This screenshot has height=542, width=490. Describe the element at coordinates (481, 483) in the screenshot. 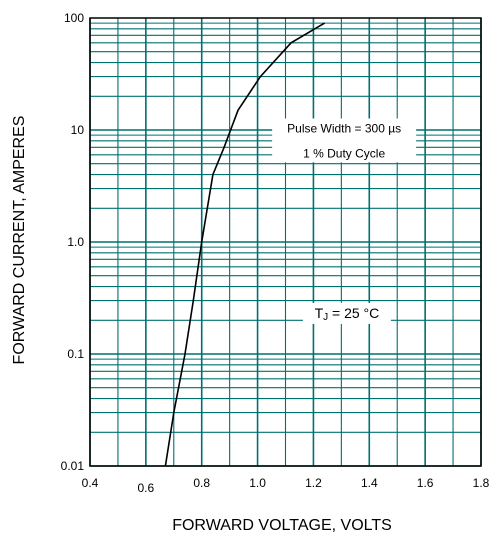

I see `x-tick-label: 1.8` at that location.